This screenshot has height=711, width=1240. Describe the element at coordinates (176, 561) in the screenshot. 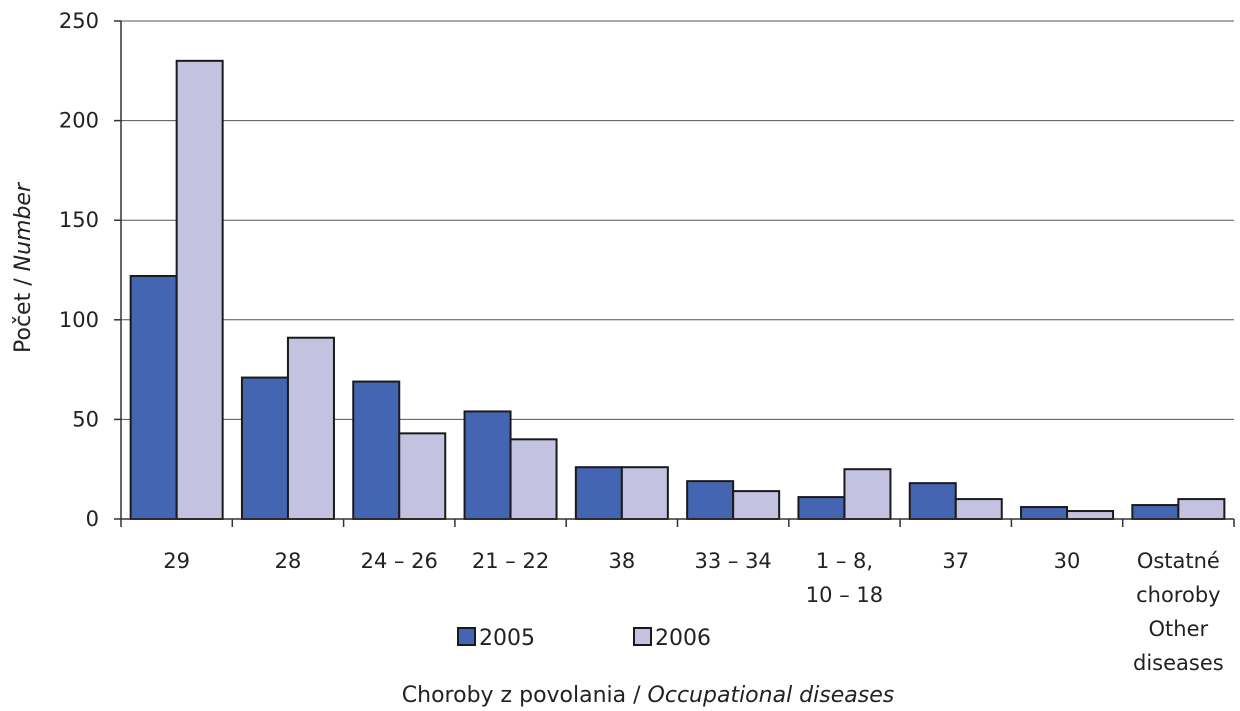

I see `x-tick-label: 29` at that location.